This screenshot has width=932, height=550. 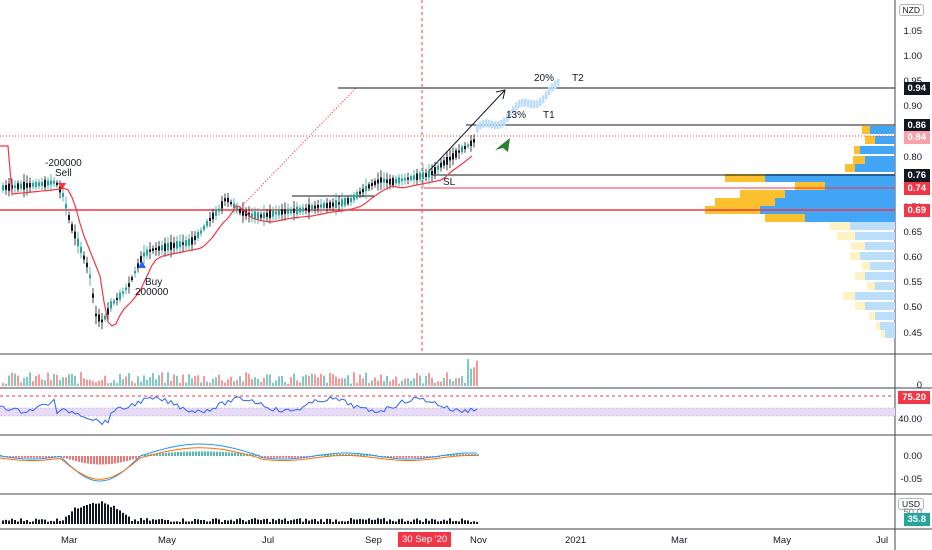 I want to click on buy-qty-label: 200000, so click(x=152, y=292).